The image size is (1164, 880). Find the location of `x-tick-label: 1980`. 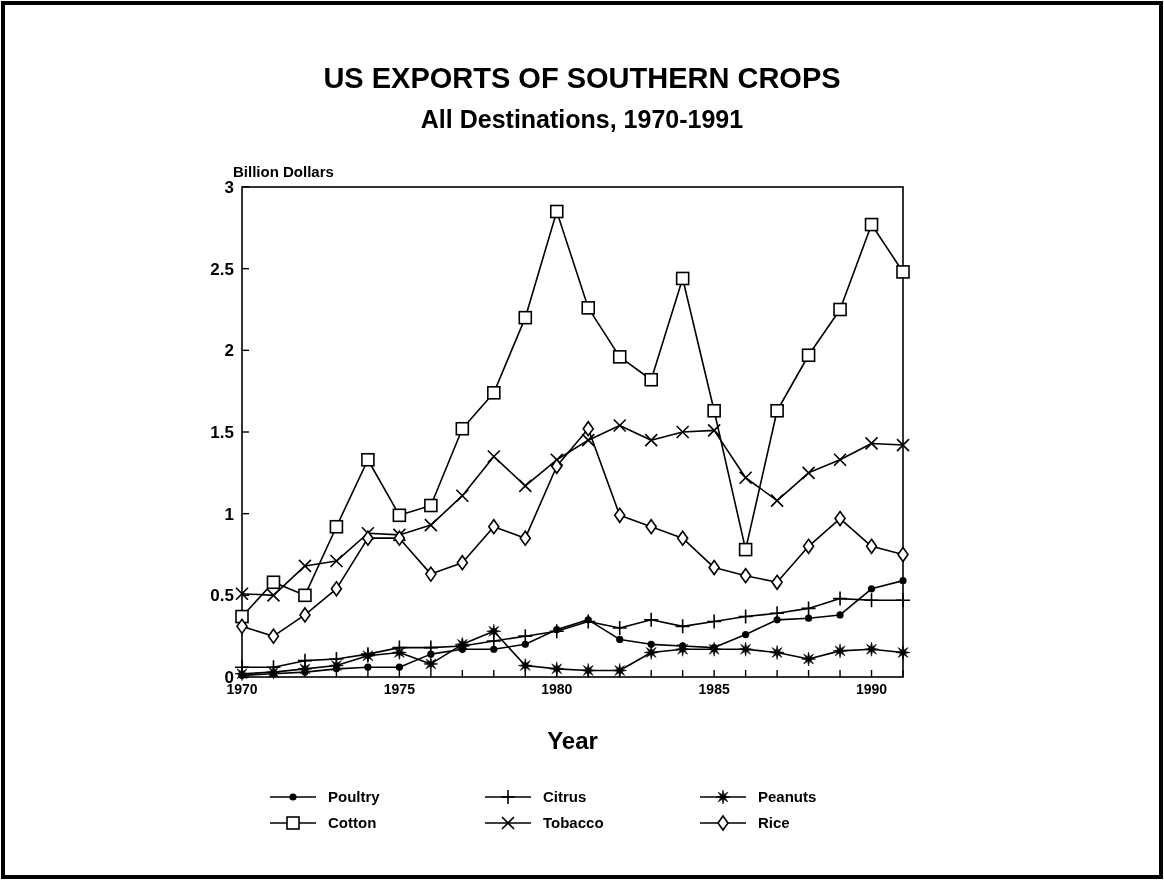

x-tick-label: 1980 is located at coordinates (557, 689).